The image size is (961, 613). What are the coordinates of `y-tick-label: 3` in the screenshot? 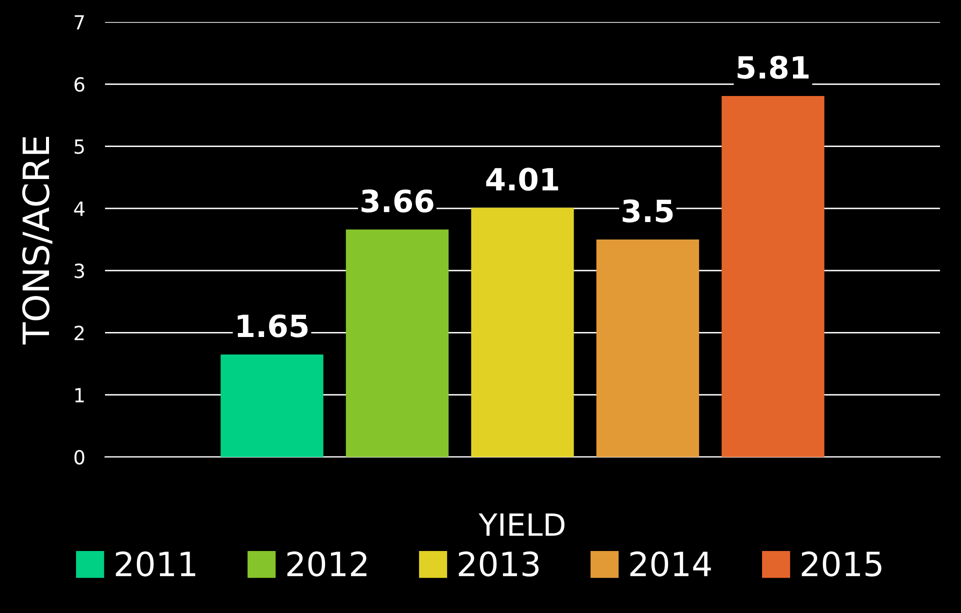 It's located at (79, 271).